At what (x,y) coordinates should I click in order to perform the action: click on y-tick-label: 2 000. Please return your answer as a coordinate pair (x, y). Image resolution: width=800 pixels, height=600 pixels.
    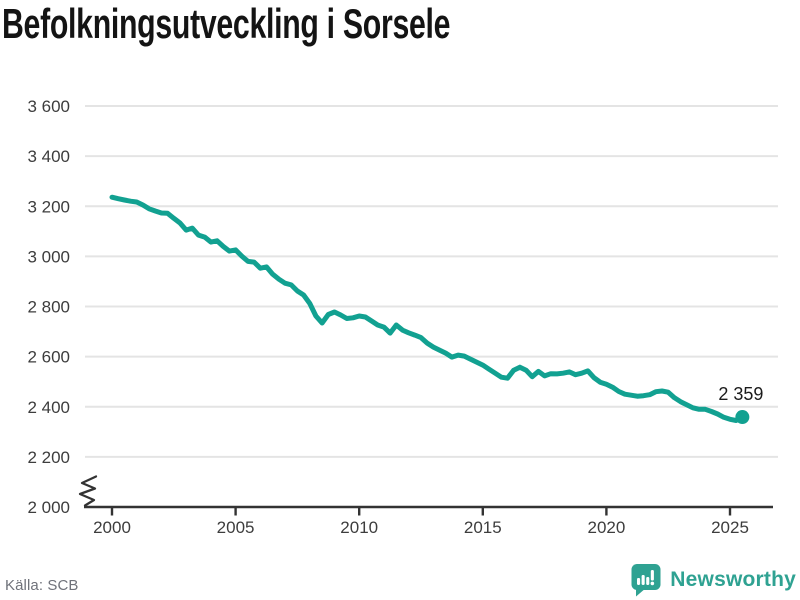
    Looking at the image, I should click on (48, 507).